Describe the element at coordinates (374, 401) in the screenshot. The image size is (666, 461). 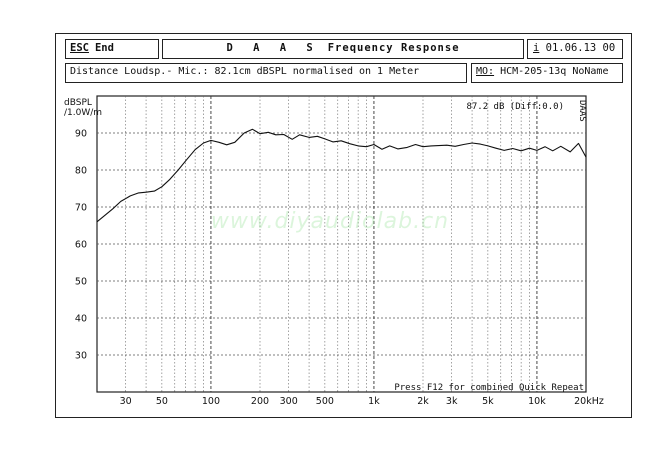
I see `x-tick-label: 1k` at that location.